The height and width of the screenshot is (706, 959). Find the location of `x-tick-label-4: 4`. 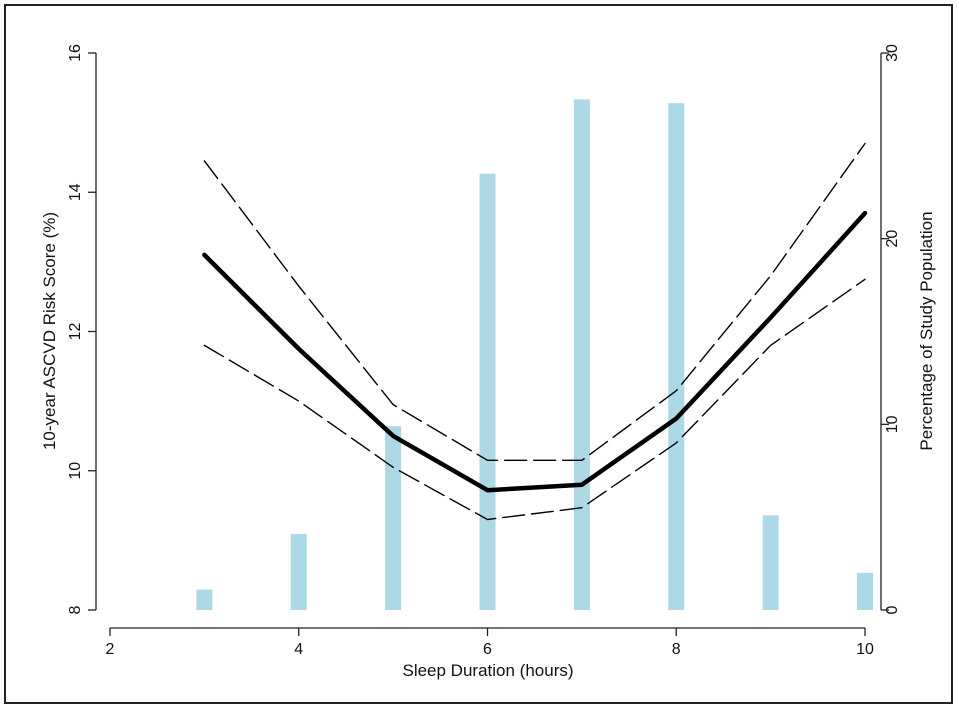

x-tick-label-4: 4 is located at coordinates (298, 649).